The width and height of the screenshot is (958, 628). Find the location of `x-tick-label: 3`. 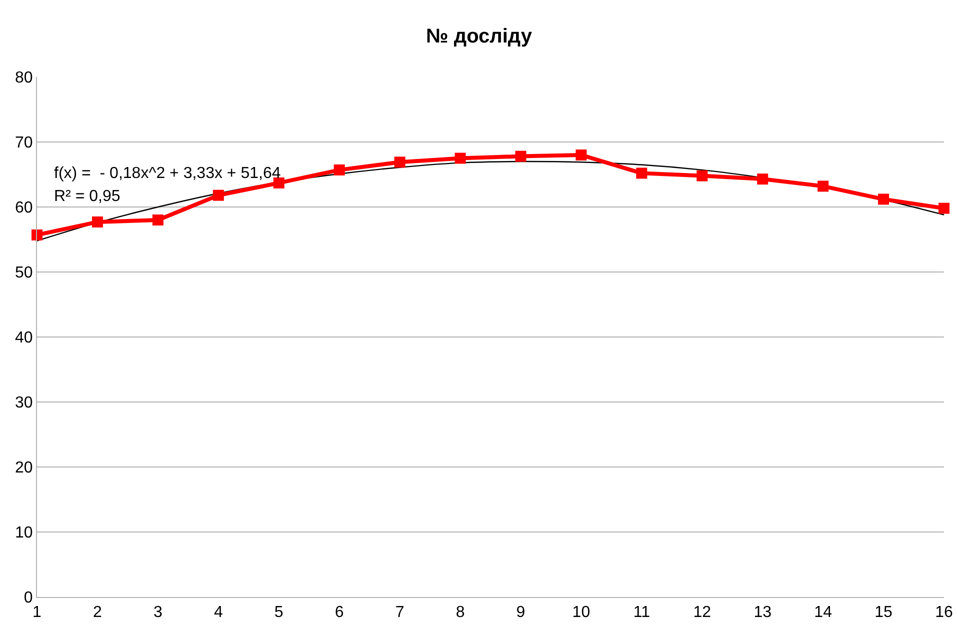

x-tick-label: 3 is located at coordinates (157, 613).